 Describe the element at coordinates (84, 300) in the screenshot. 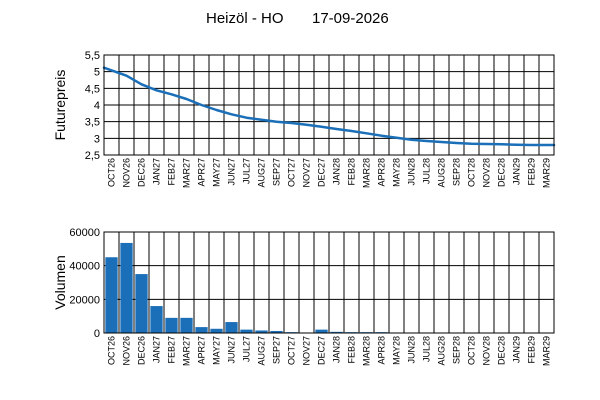

I see `y-tick-label: 20000` at that location.